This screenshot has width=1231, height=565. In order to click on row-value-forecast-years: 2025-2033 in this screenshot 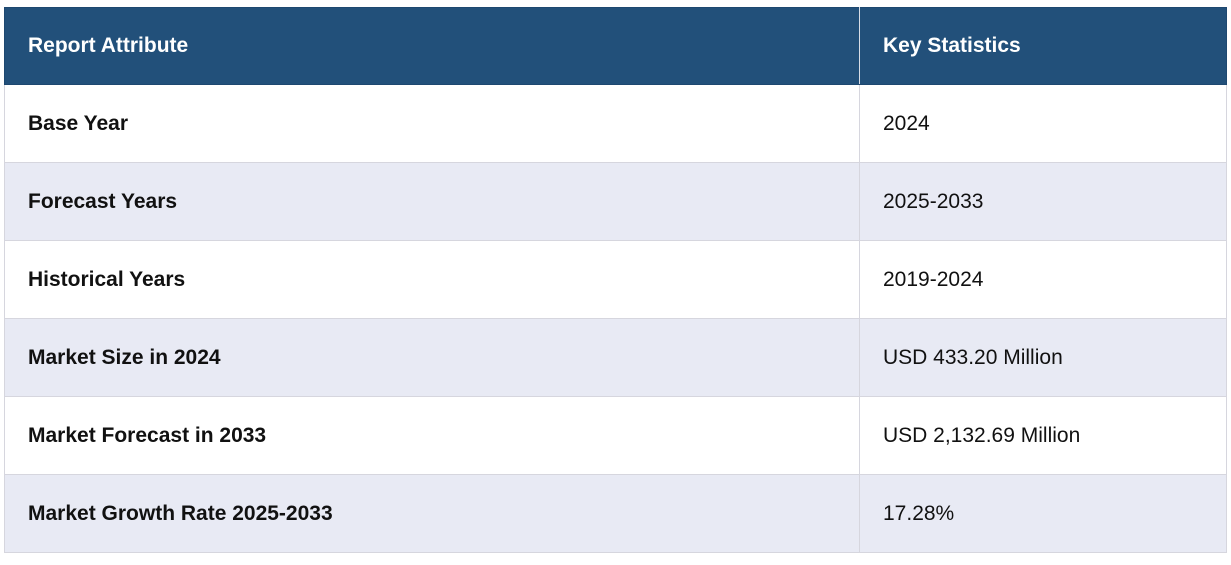, I will do `click(1043, 201)`.